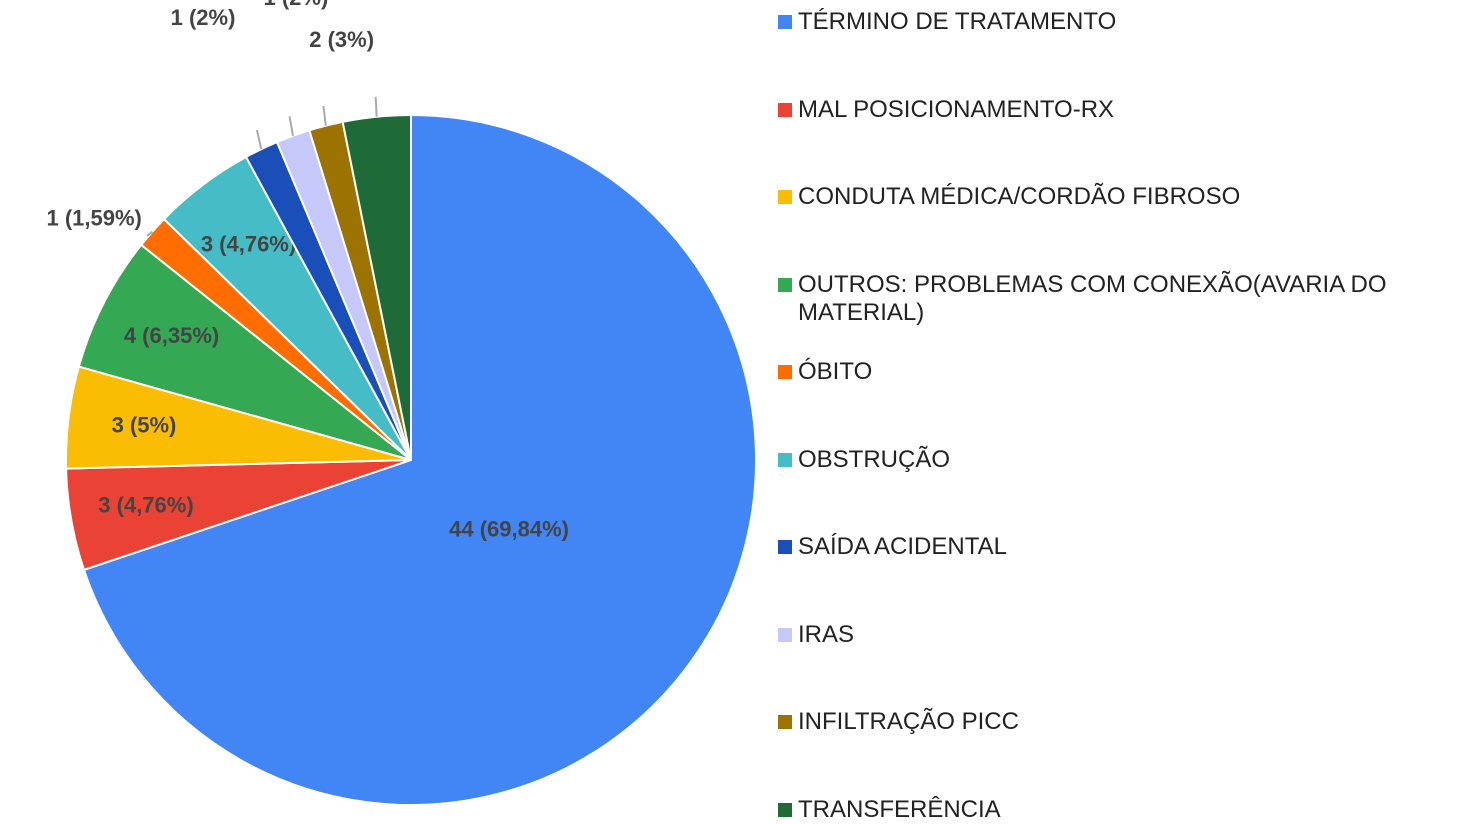 The image size is (1461, 824). What do you see at coordinates (1113, 635) in the screenshot?
I see `legend-item: IRAS` at bounding box center [1113, 635].